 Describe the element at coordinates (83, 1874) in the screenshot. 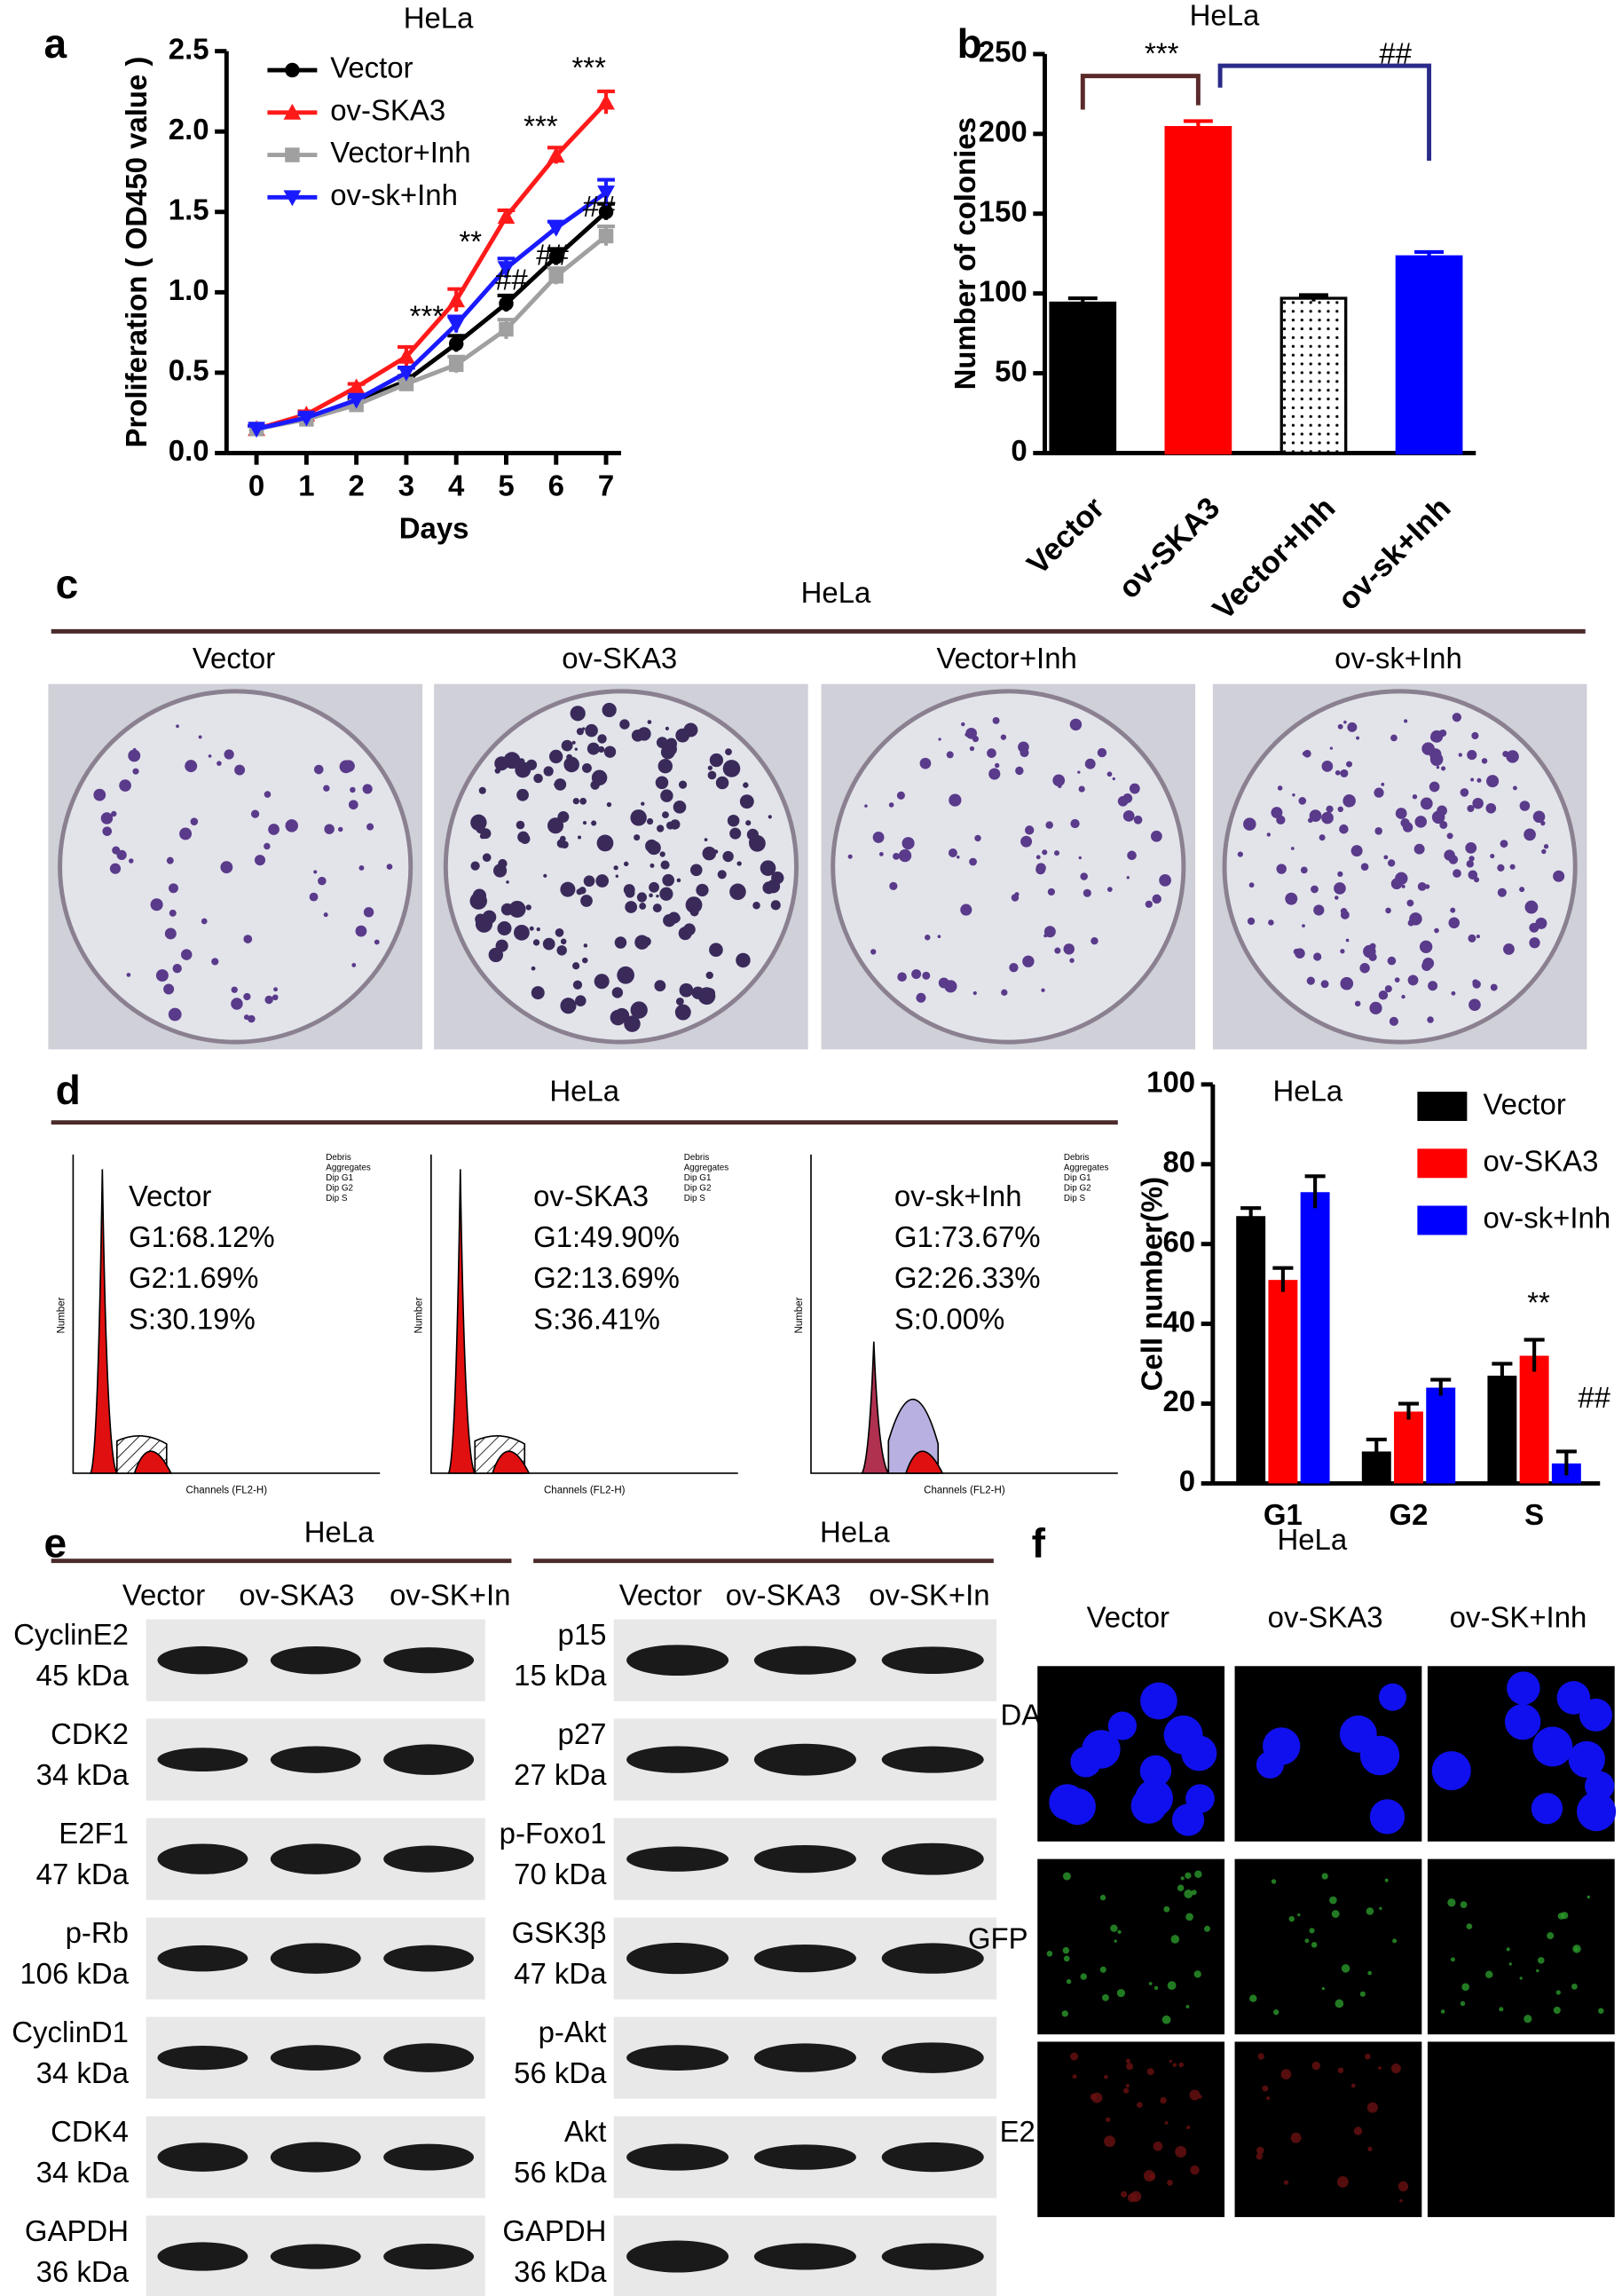

I see `kda-label: 47 kDa` at that location.